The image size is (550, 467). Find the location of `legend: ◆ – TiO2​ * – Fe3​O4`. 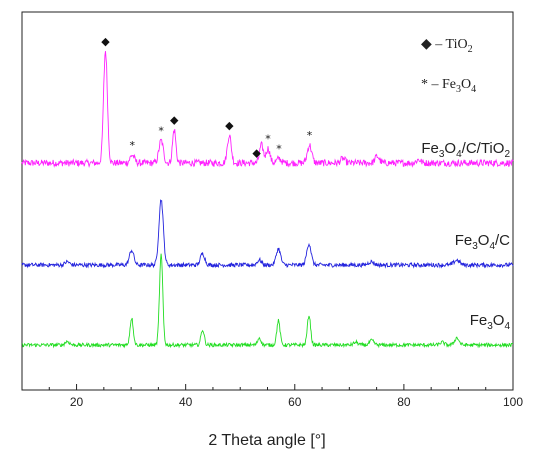

legend: ◆ – TiO2​ * – Fe3​O4 is located at coordinates (448, 66).